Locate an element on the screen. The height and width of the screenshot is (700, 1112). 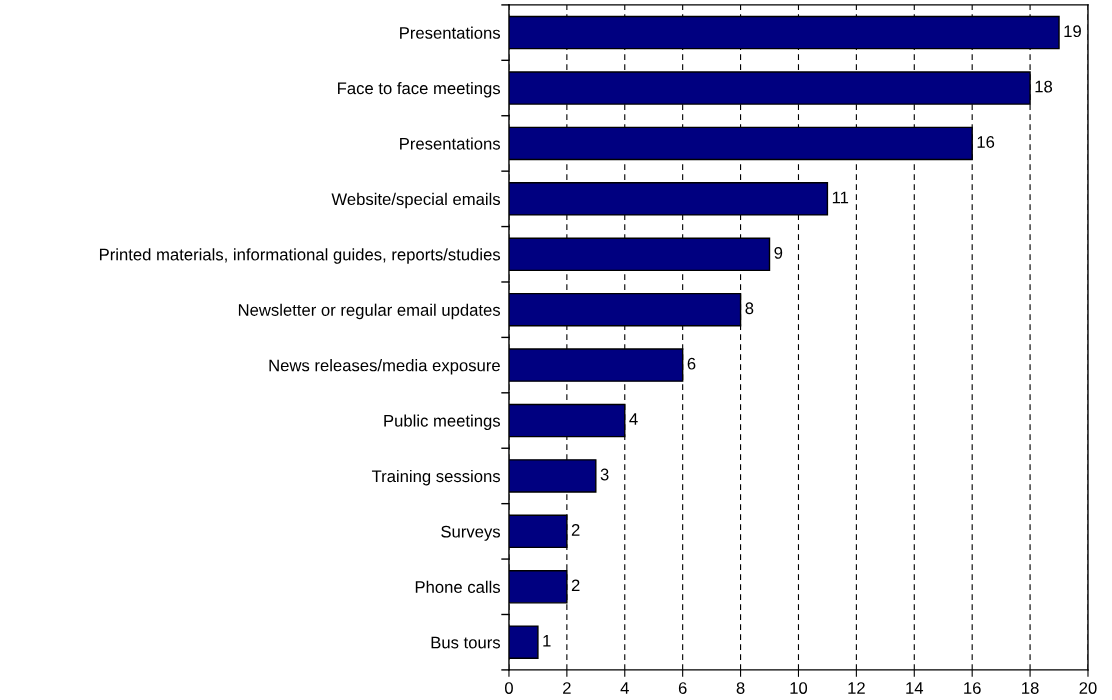
y-tick-label: Training sessions is located at coordinates (436, 477).